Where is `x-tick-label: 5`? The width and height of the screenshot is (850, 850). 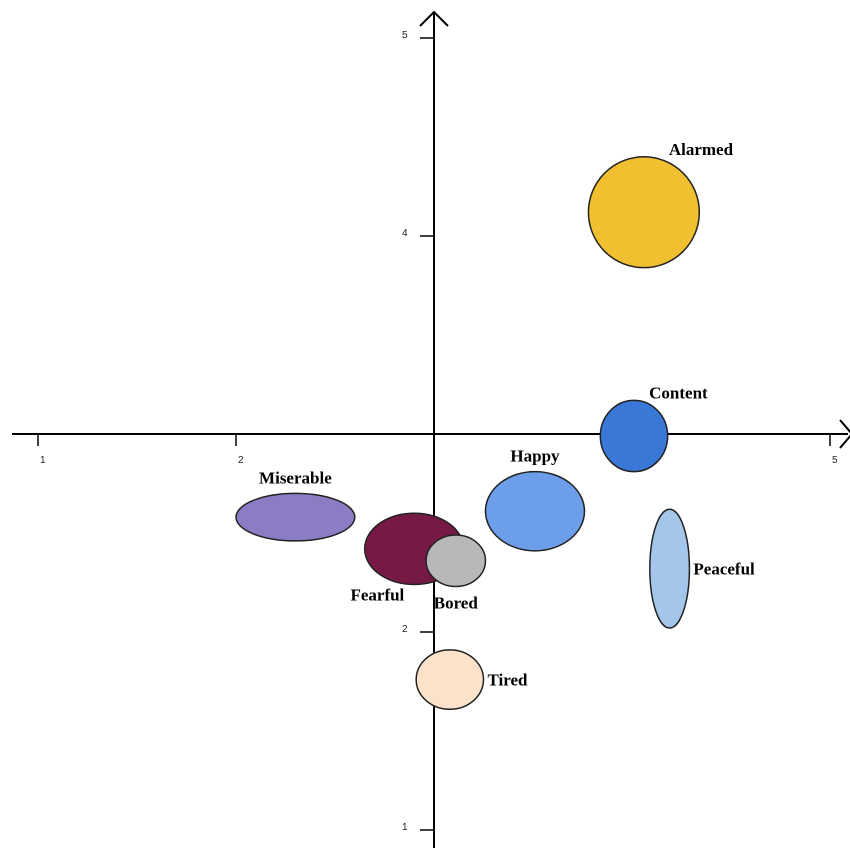 x-tick-label: 5 is located at coordinates (835, 460).